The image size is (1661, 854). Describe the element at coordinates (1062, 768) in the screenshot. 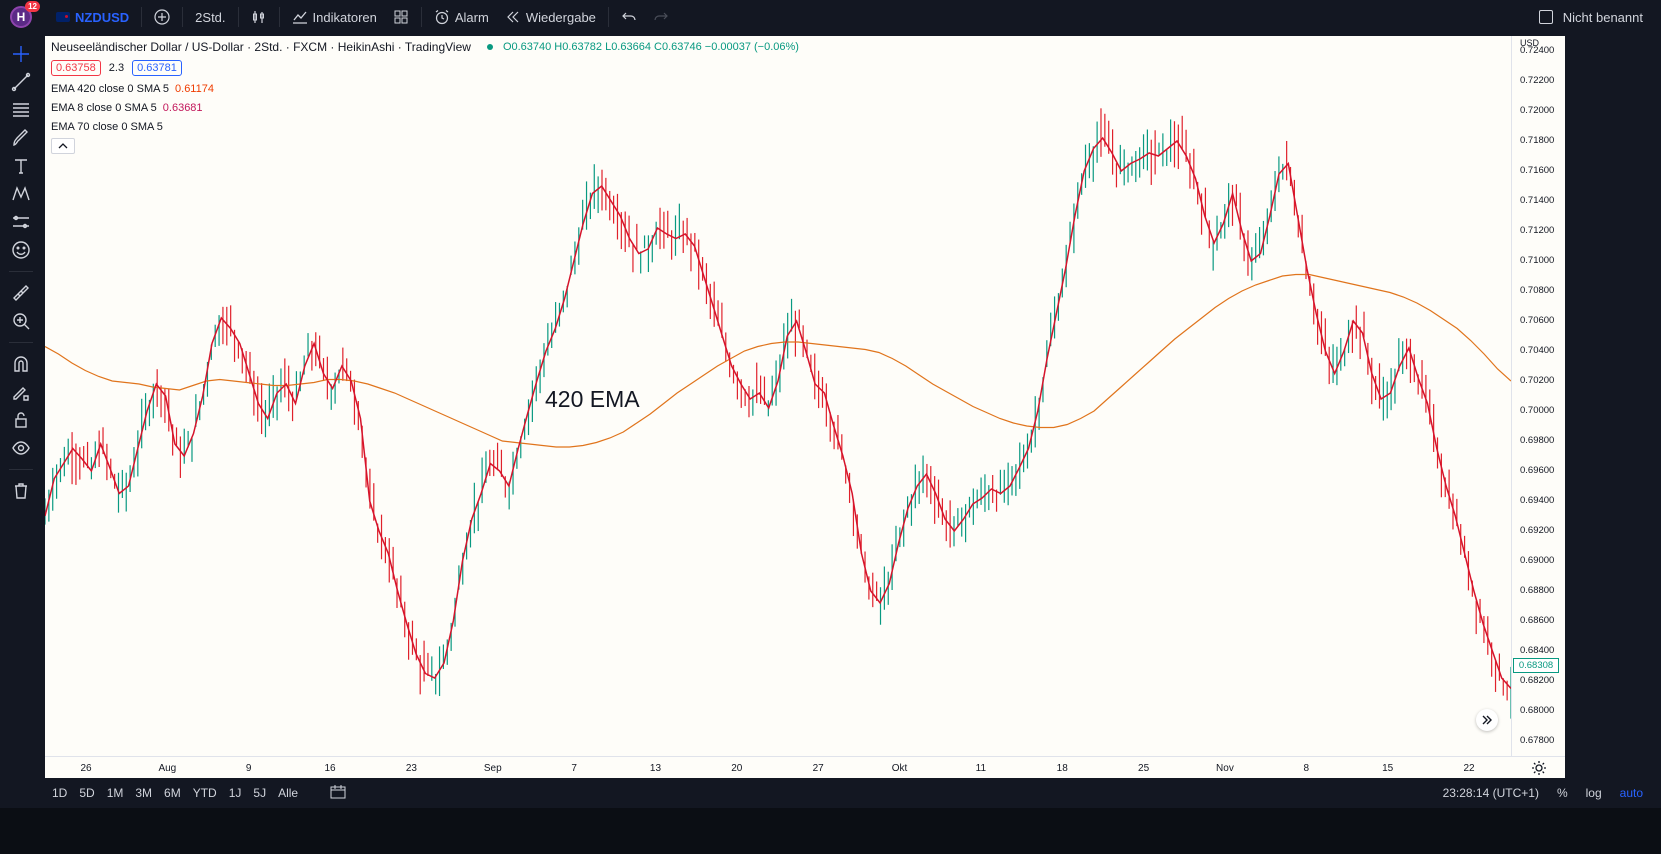

I see `time-label: 18` at that location.